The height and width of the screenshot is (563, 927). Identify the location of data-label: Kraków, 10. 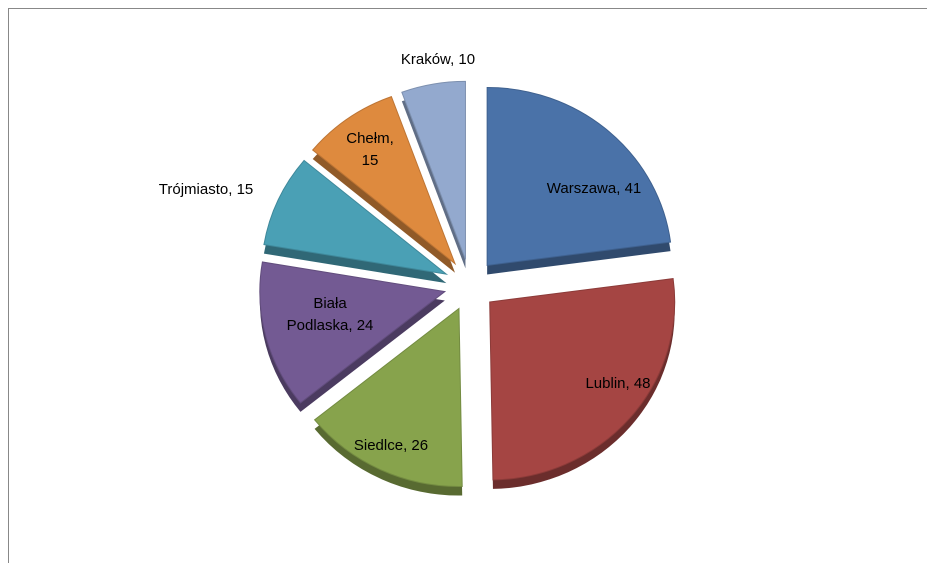
(438, 59).